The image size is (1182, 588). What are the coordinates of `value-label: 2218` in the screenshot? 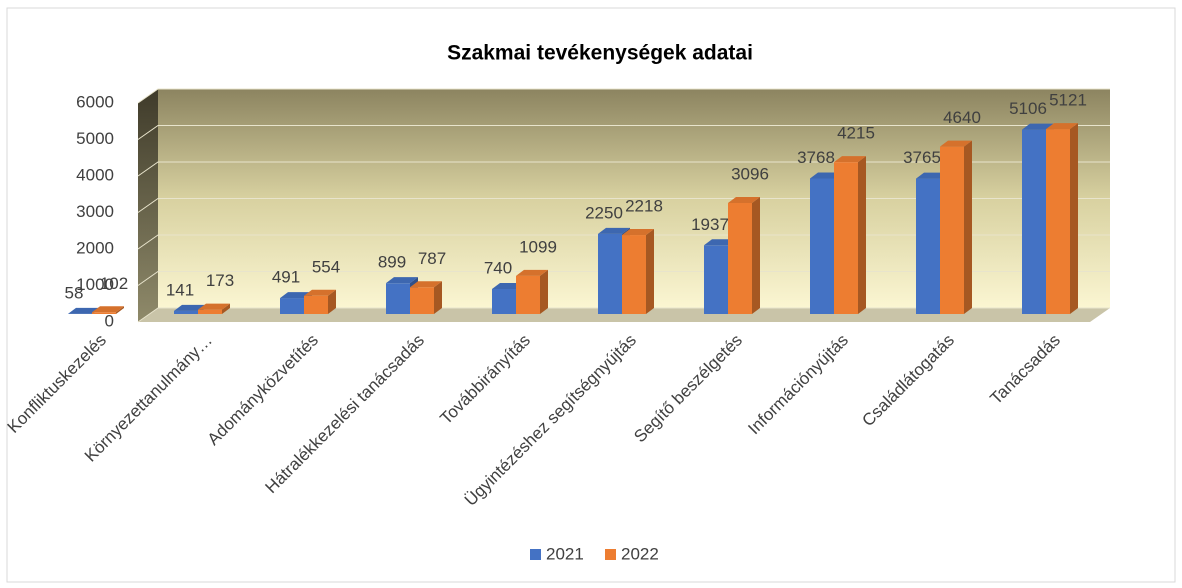 It's located at (644, 206).